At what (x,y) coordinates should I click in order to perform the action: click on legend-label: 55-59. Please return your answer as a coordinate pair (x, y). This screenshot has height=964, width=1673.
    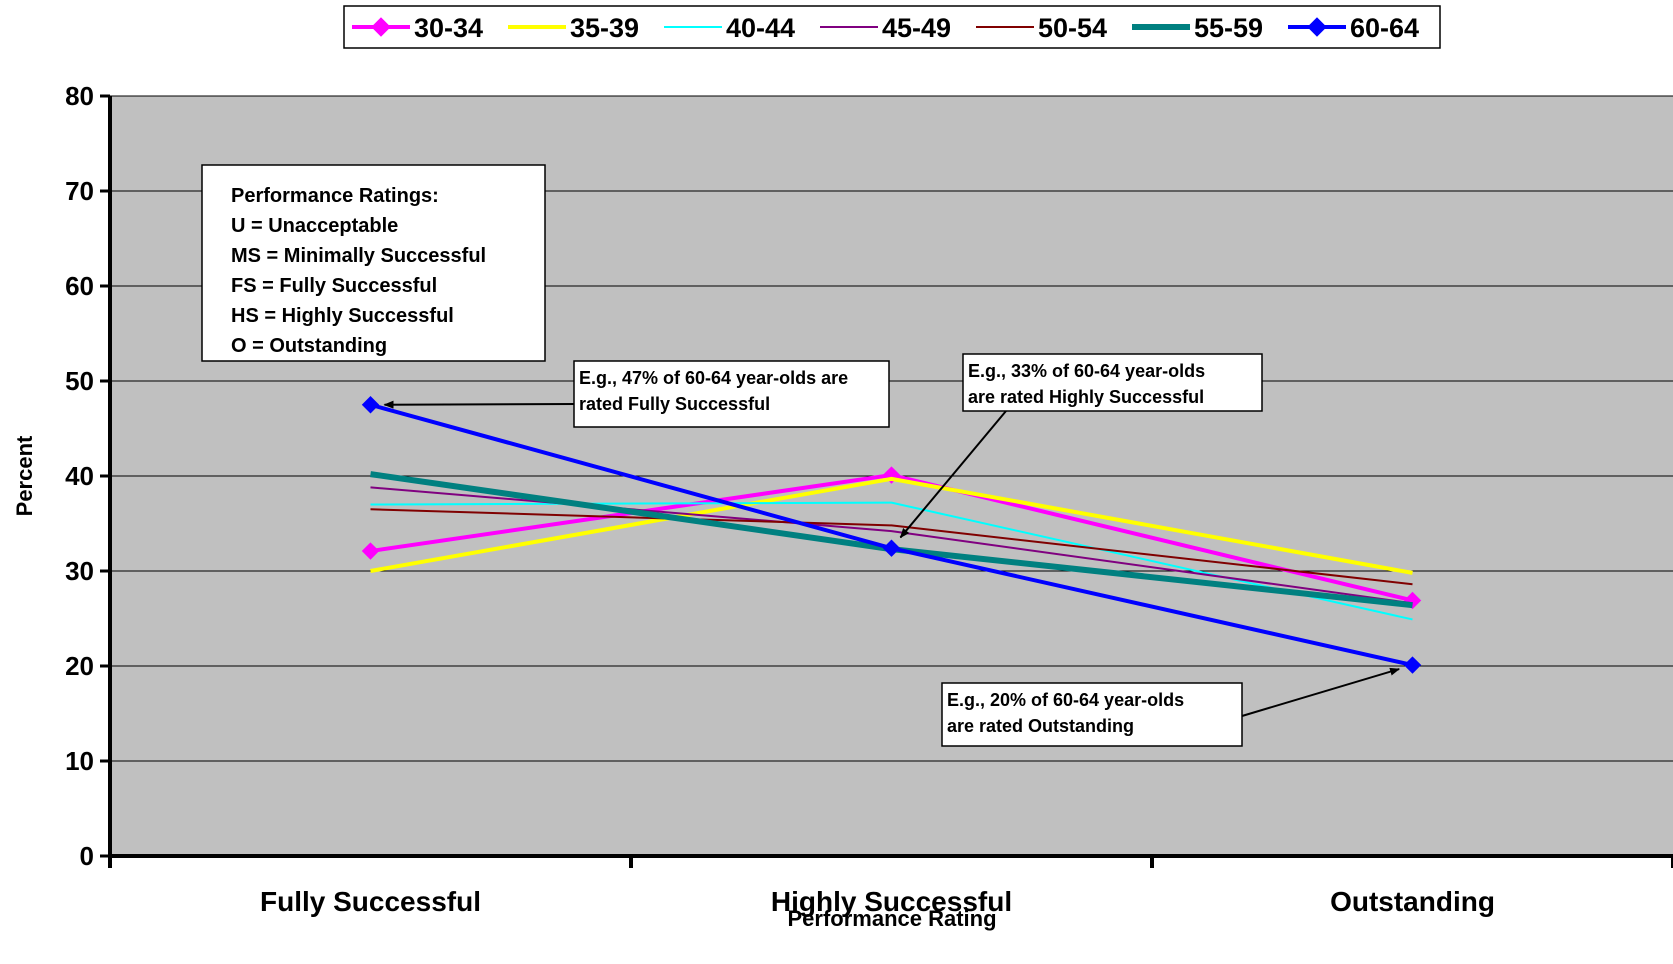
    Looking at the image, I should click on (1228, 28).